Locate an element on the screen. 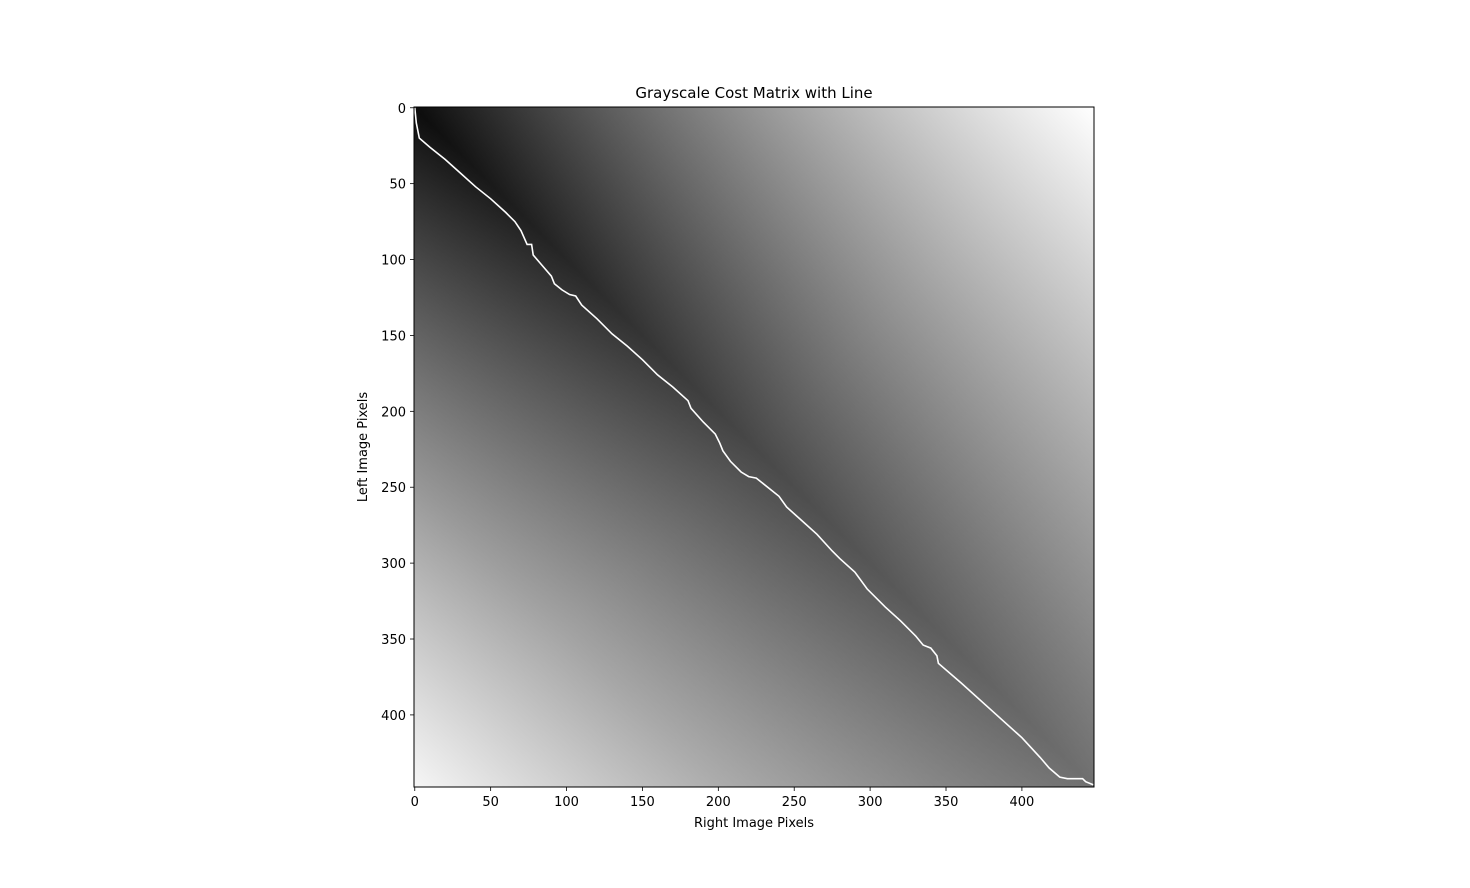 Image resolution: width=1470 pixels, height=888 pixels. x-tick-label: 50 is located at coordinates (490, 802).